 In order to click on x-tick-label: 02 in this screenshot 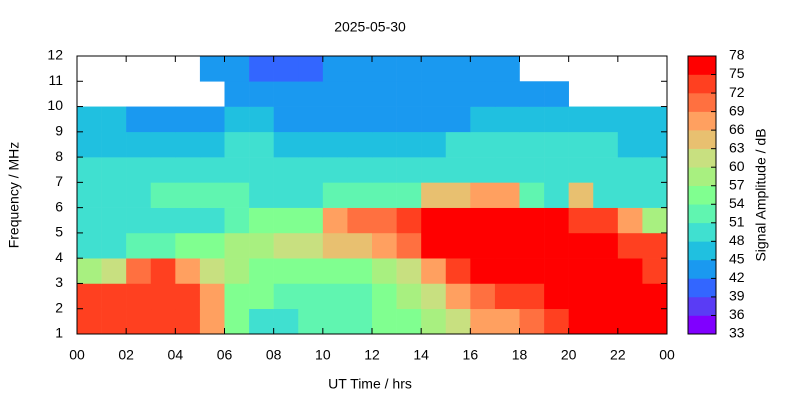, I will do `click(126, 355)`.